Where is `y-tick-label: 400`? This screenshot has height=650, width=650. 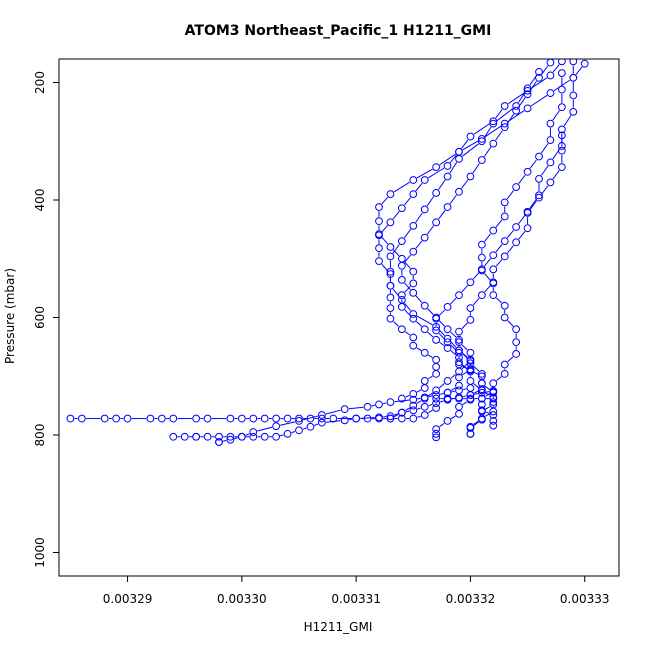
y-tick-label: 400 is located at coordinates (40, 200).